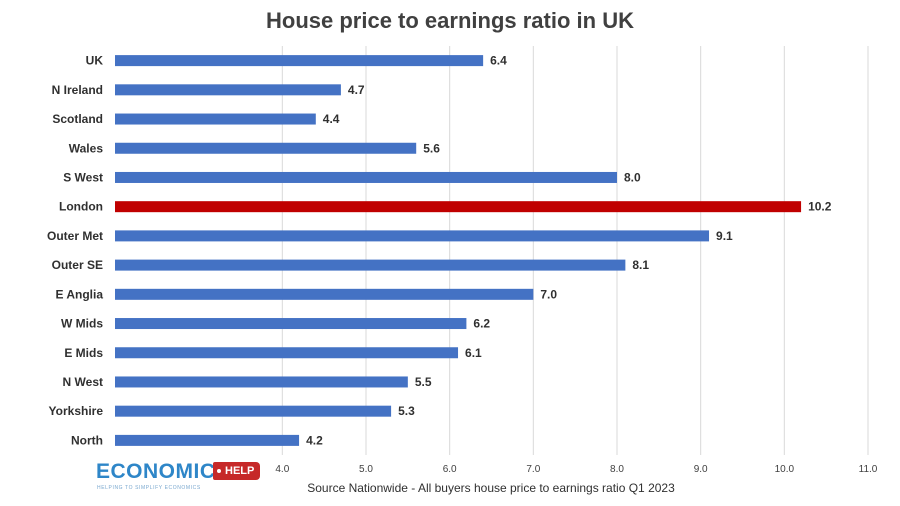  I want to click on value-label: 6.4, so click(498, 61).